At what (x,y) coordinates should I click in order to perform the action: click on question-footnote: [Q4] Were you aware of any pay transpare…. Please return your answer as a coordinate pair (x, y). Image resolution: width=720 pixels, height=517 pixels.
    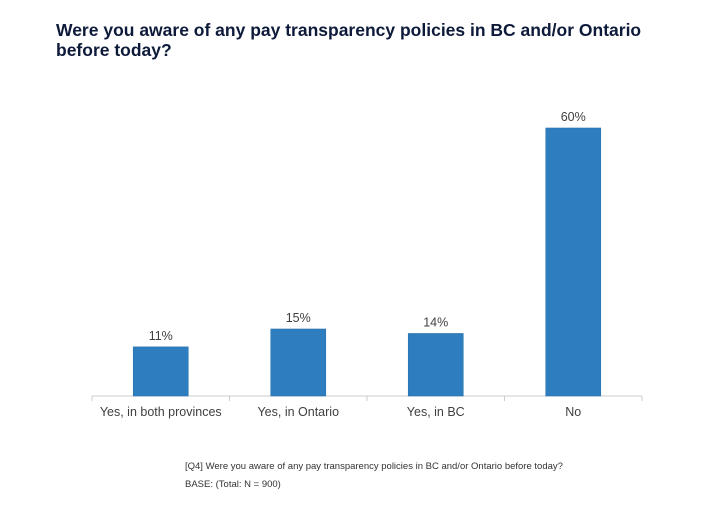
    Looking at the image, I should click on (374, 466).